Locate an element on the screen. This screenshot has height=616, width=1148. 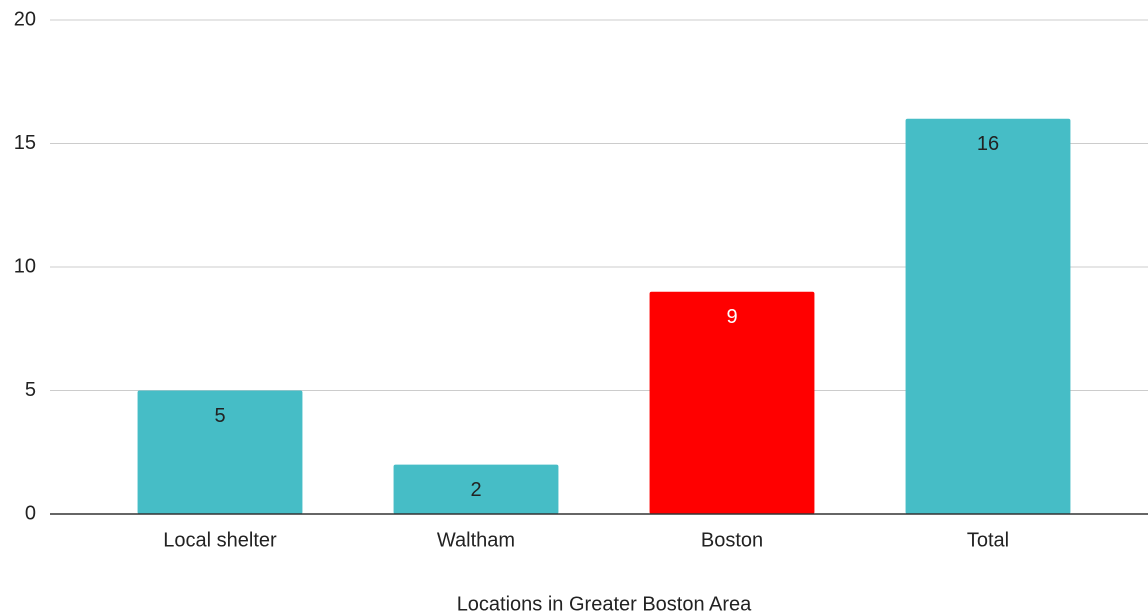
x-tick-label: Waltham is located at coordinates (476, 540).